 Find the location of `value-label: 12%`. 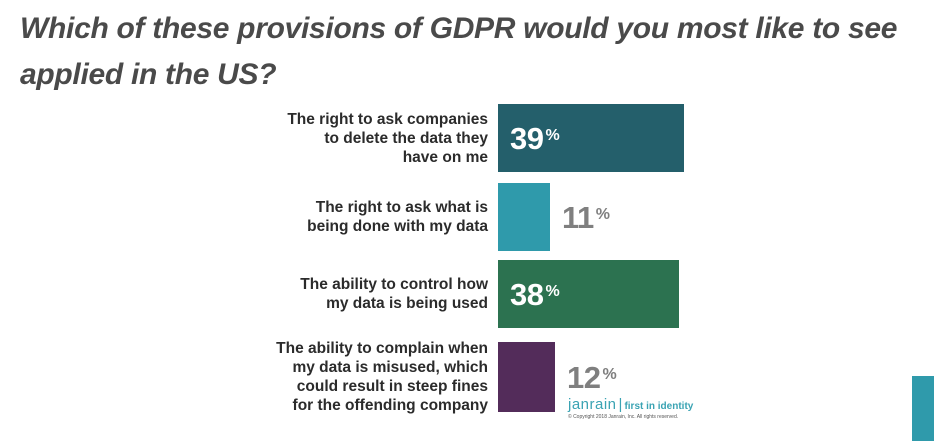

value-label: 12% is located at coordinates (592, 377).